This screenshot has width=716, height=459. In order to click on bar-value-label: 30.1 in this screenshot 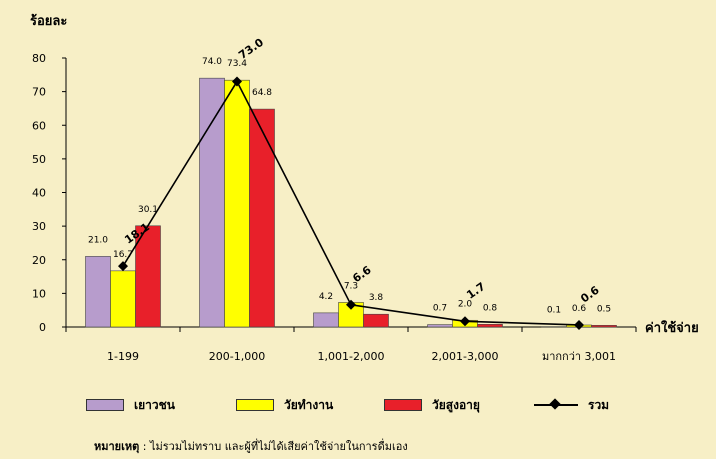, I will do `click(148, 210)`.